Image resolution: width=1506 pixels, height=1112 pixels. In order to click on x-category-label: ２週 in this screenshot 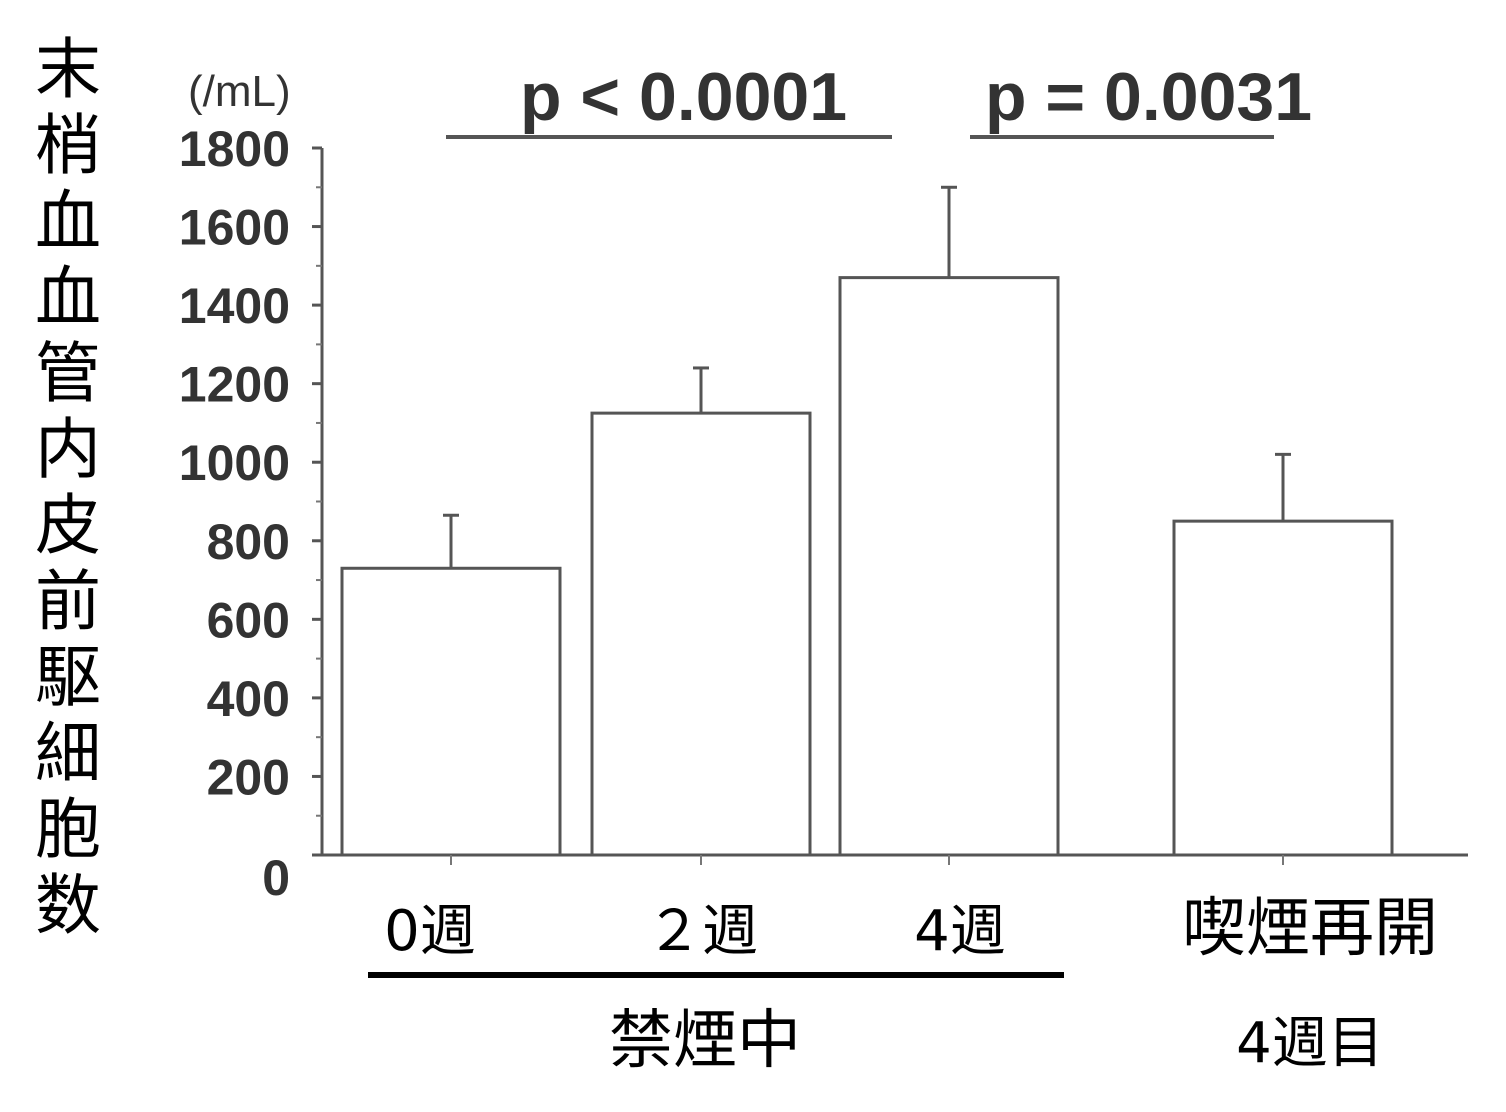, I will do `click(702, 931)`.